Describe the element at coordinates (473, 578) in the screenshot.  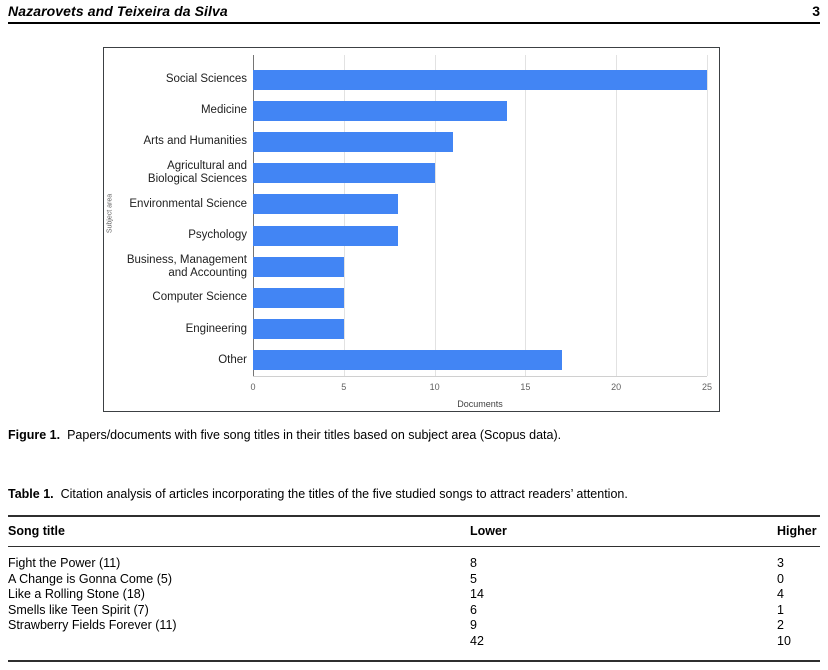
I see `table-cell: 5` at that location.